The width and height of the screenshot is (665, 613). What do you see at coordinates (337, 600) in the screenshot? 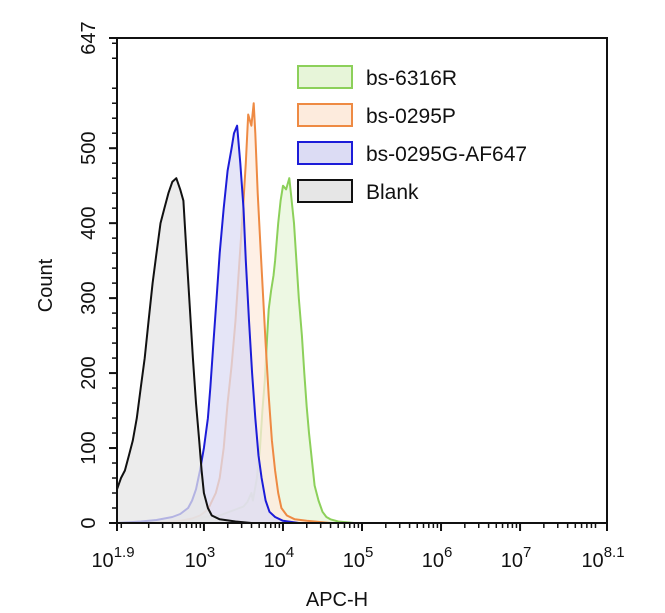
I see `x-axis-title: APC-H` at bounding box center [337, 600].